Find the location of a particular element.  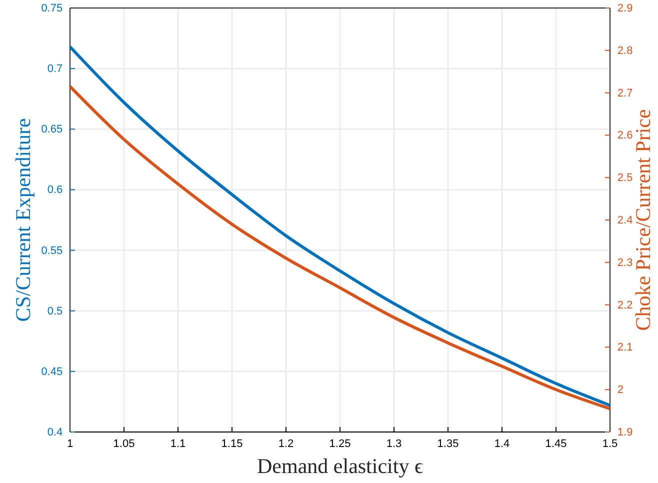

y2-tick-label: 2.7 is located at coordinates (625, 93).